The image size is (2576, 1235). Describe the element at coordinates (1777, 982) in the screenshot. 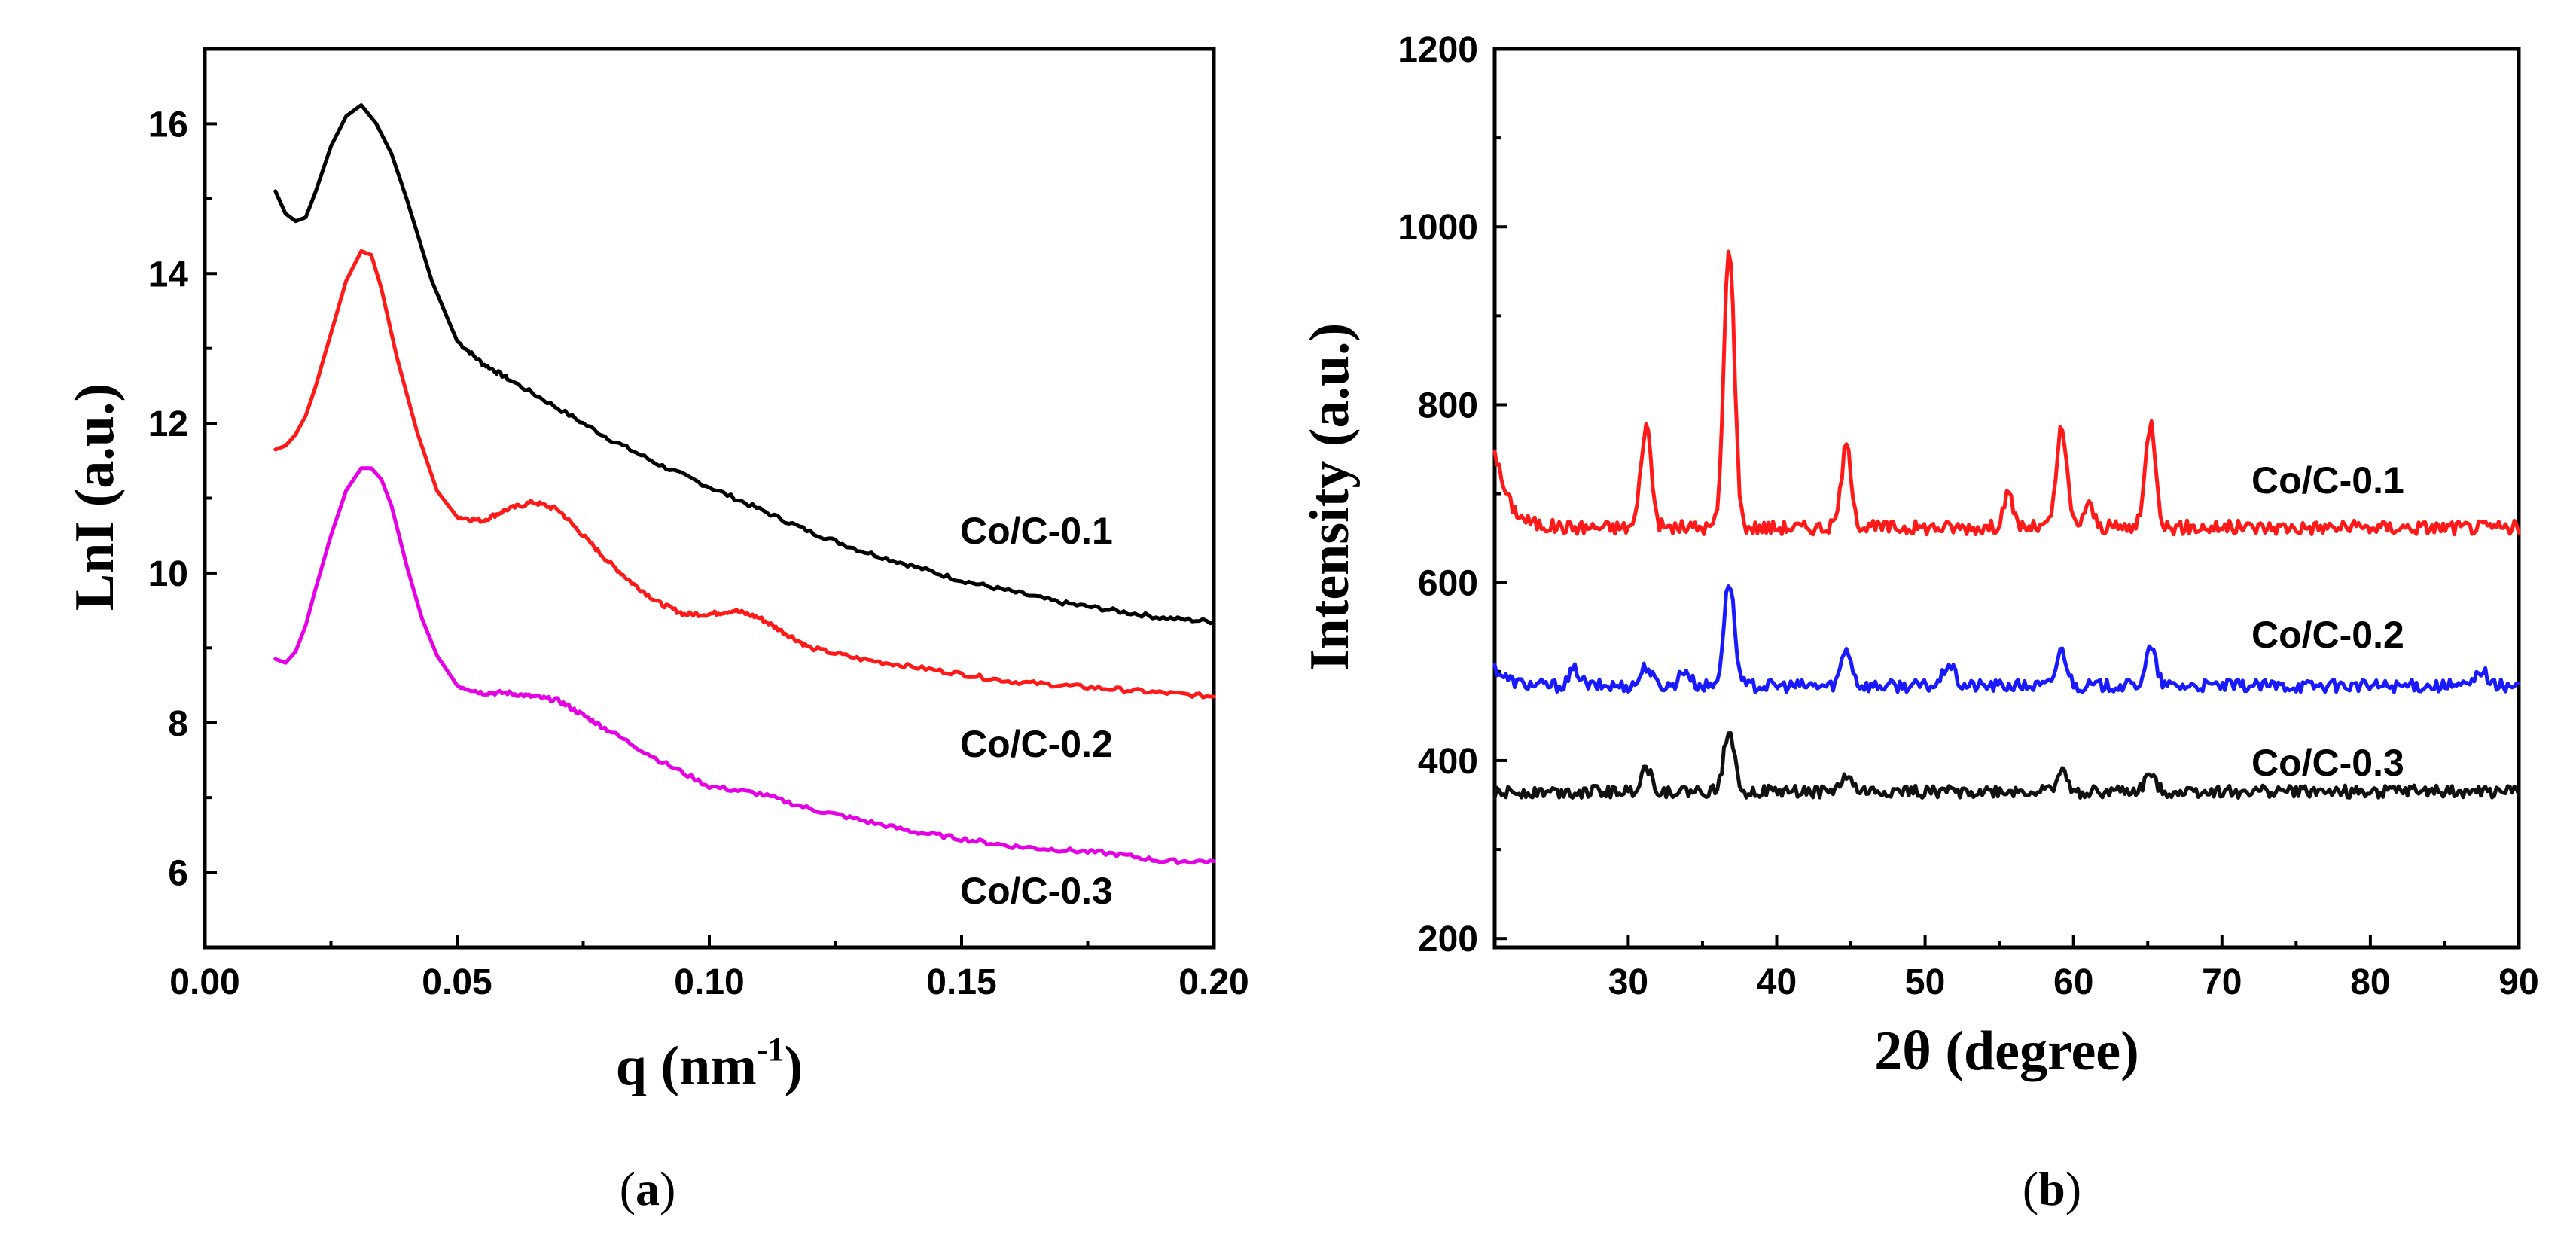

I see `x-tick-label-b-1: 40` at that location.